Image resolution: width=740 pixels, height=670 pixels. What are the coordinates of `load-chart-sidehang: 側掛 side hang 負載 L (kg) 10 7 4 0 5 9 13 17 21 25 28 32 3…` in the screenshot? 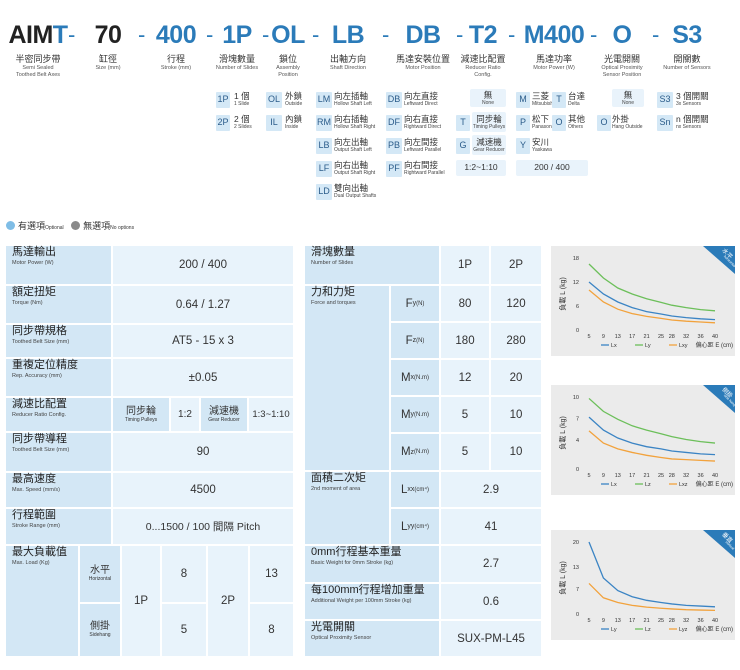 It's located at (643, 440).